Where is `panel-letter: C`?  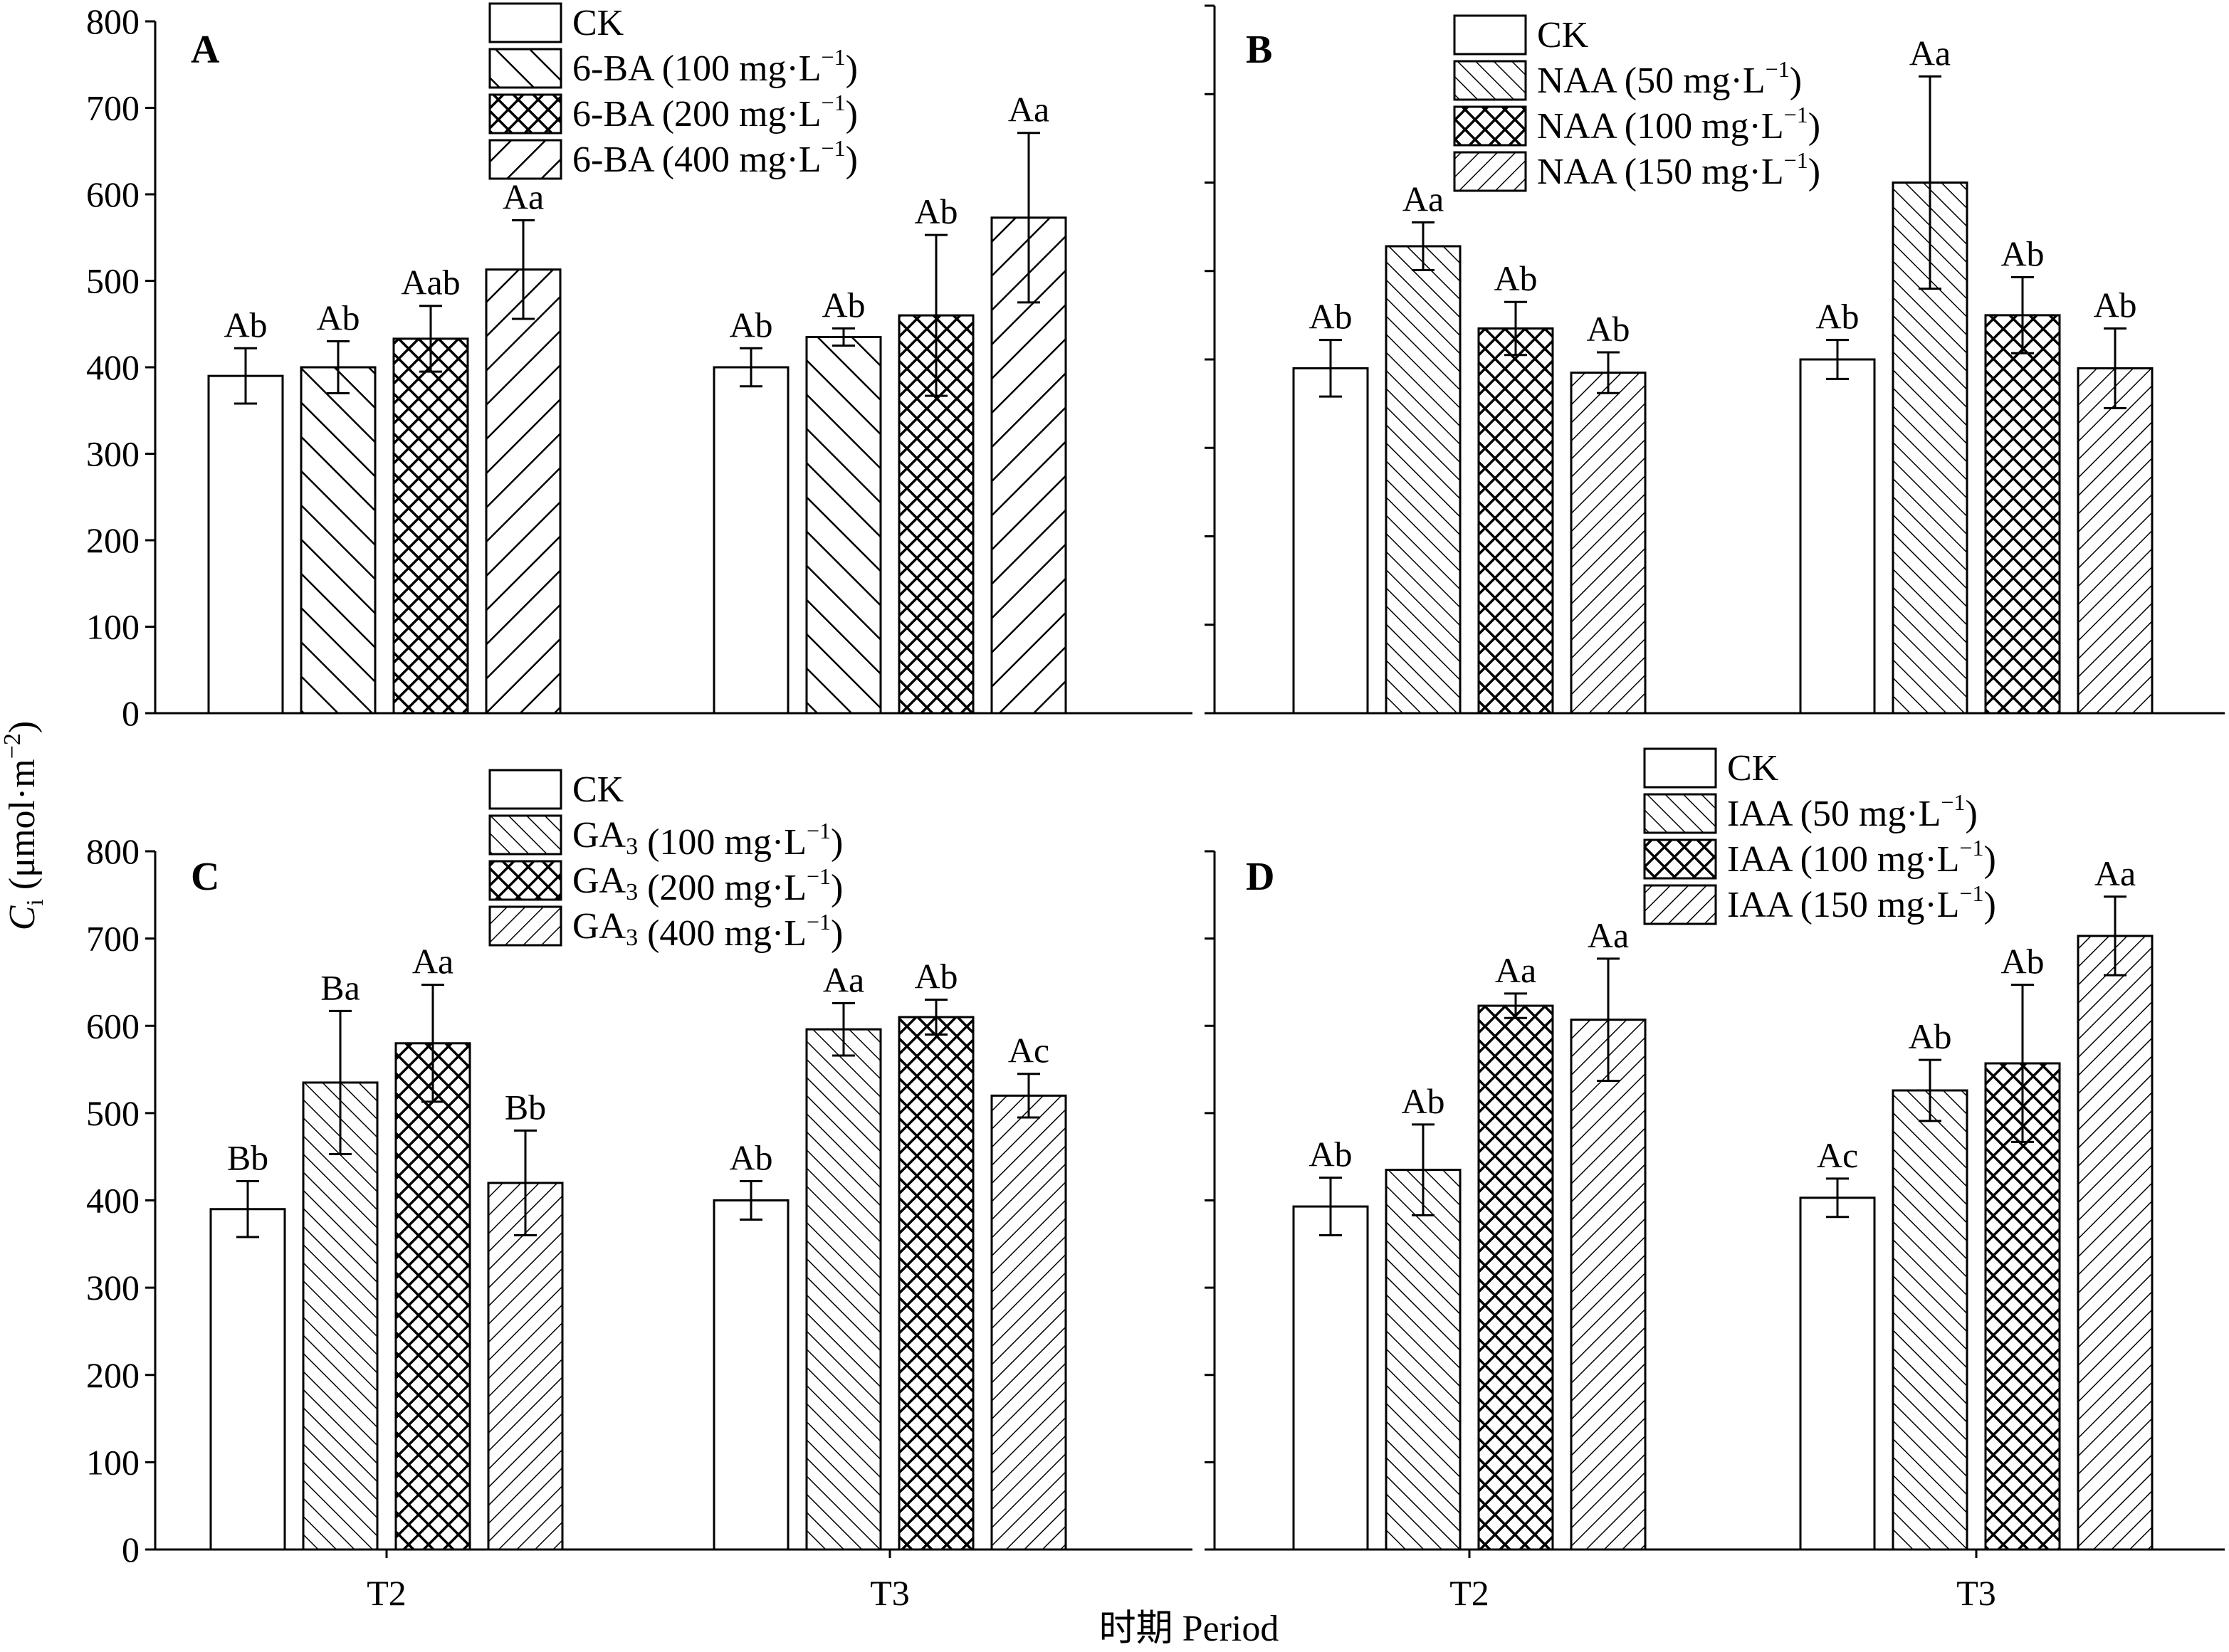 panel-letter: C is located at coordinates (205, 877).